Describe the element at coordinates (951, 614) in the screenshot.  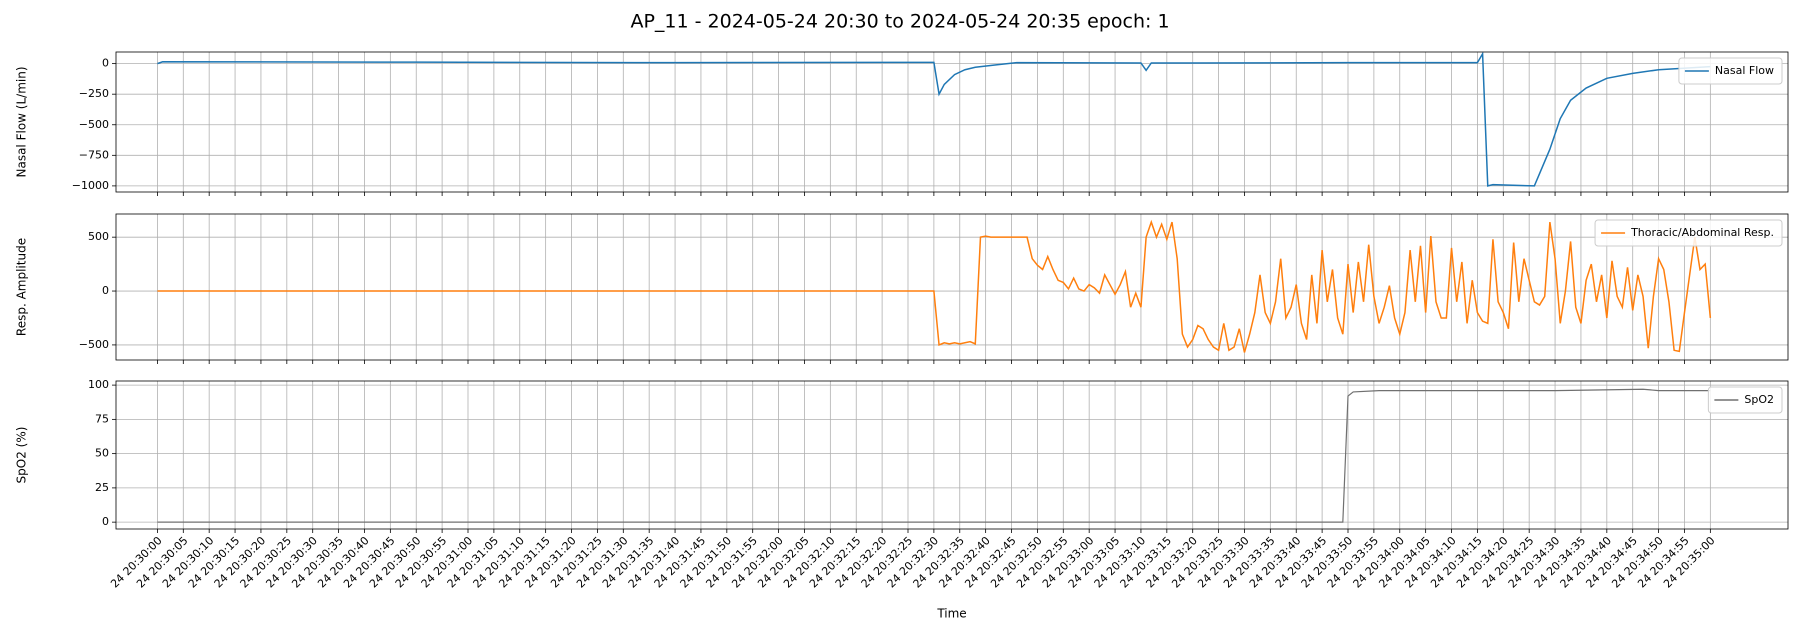
I see `x-axis-label: Time` at that location.